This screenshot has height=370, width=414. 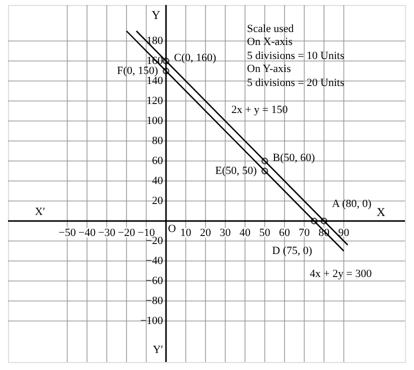 What do you see at coordinates (236, 171) in the screenshot?
I see `annotation: E(50, 50)` at bounding box center [236, 171].